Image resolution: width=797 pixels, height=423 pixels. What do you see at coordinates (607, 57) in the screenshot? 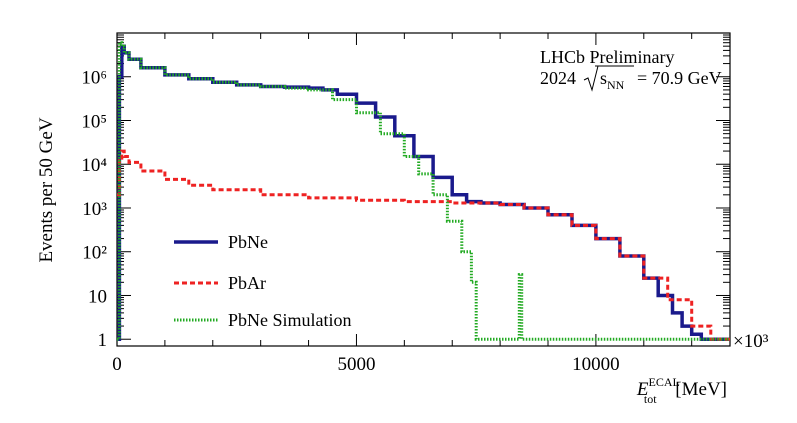
I see `annotation-line1: LHCb Preliminary` at bounding box center [607, 57].